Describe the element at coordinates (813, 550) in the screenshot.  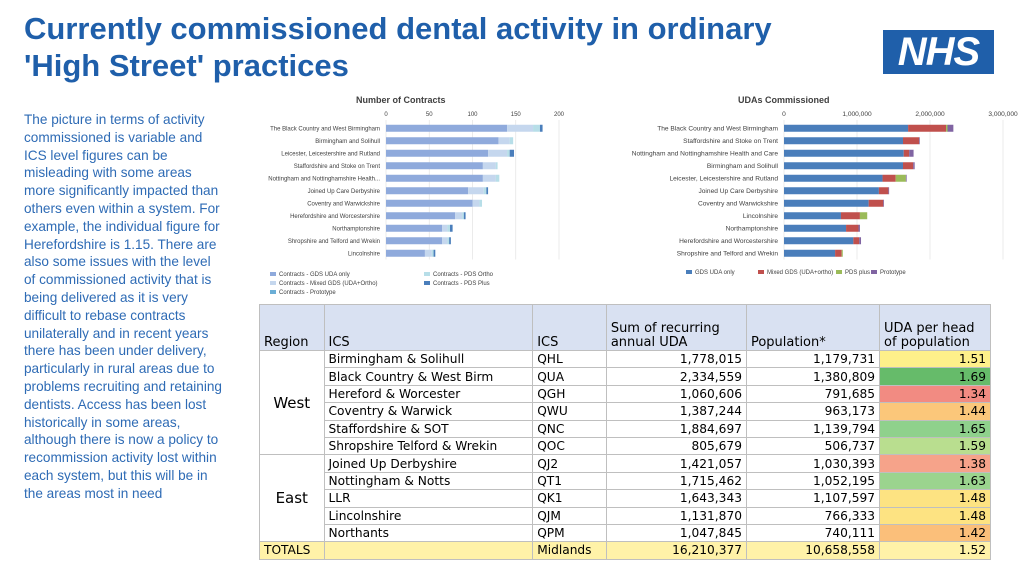
I see `totals-population-cell: 10,658,558` at that location.